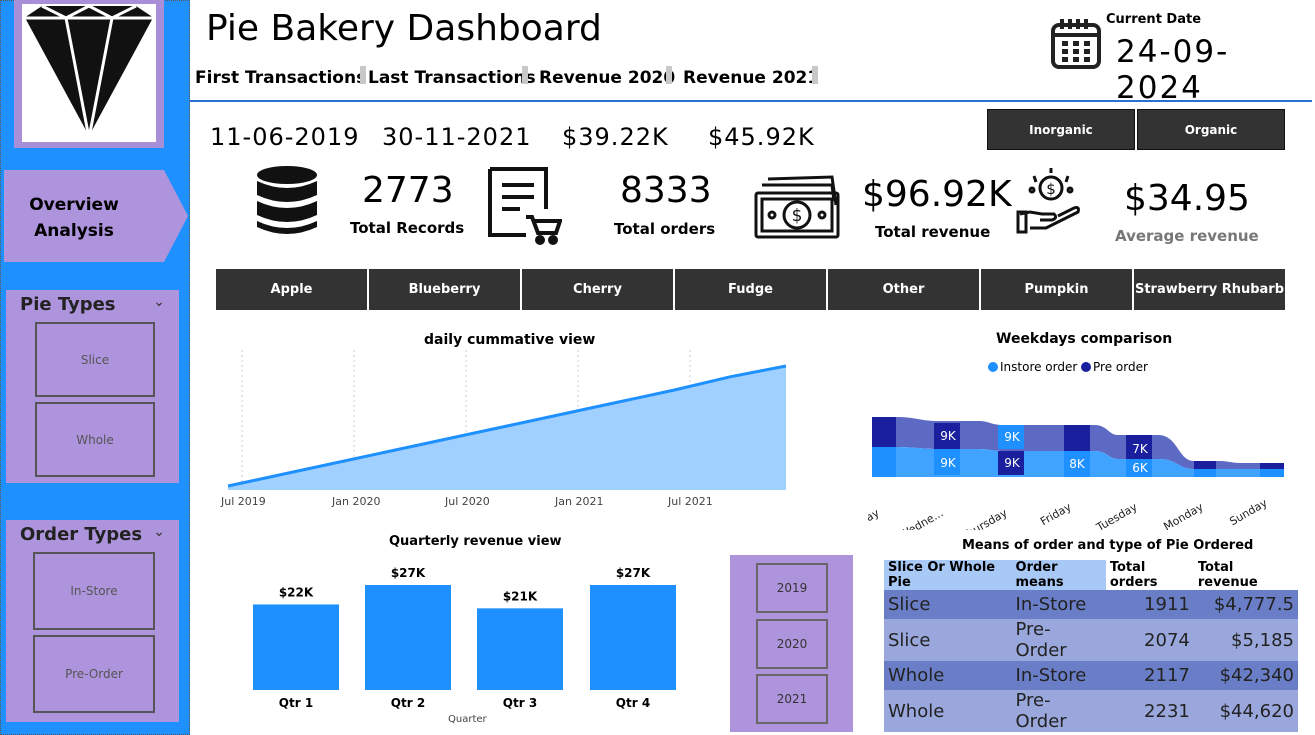 This screenshot has height=735, width=1315. I want to click on total-records-value: 2773, so click(408, 190).